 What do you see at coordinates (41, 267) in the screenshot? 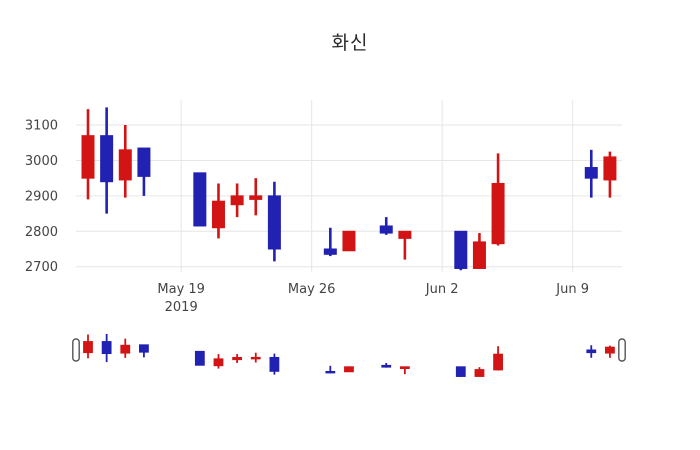
I see `y-tick-label: 2700` at bounding box center [41, 267].